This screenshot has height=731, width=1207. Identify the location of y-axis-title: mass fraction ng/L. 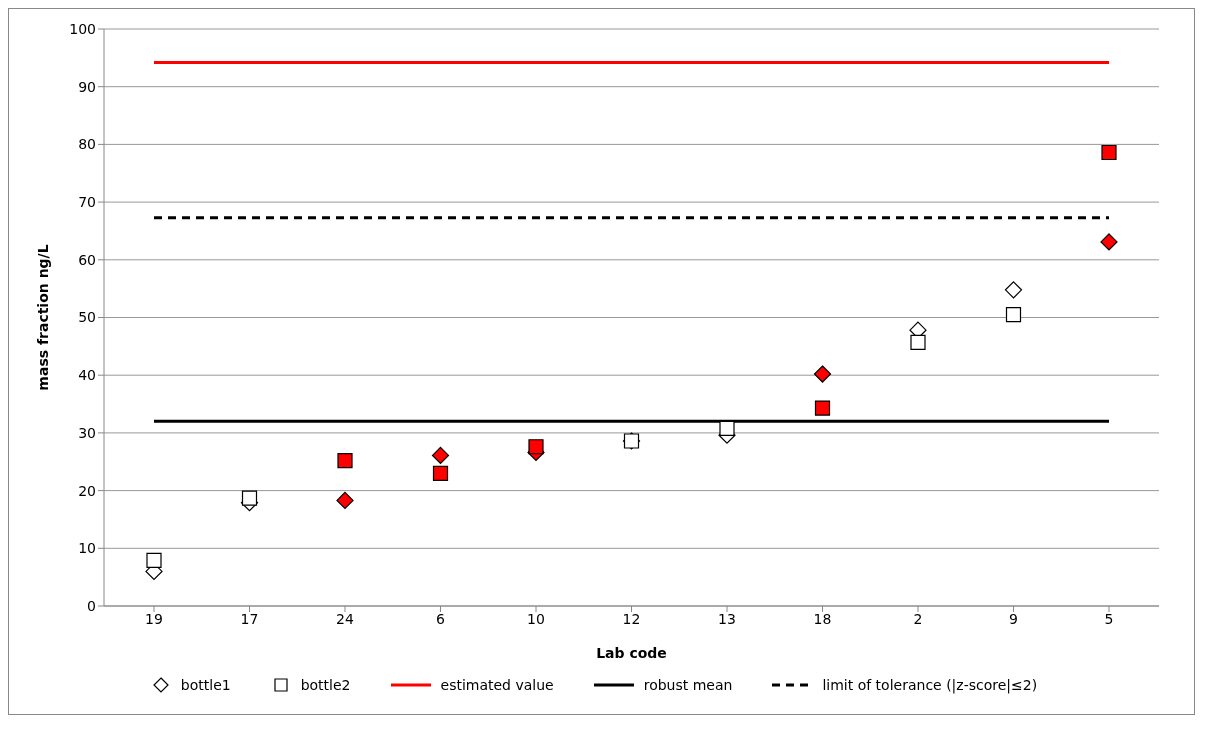
(42, 317).